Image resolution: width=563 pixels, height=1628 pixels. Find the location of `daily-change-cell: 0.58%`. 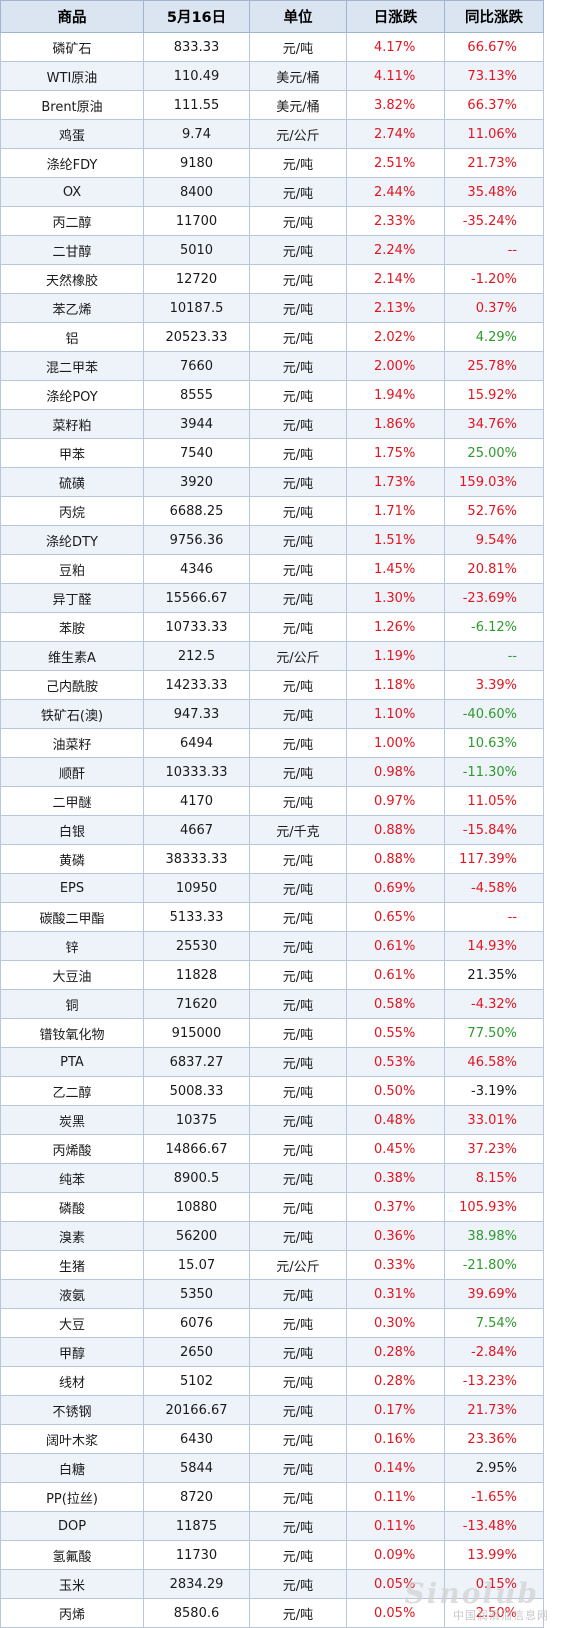

daily-change-cell: 0.58% is located at coordinates (395, 1004).